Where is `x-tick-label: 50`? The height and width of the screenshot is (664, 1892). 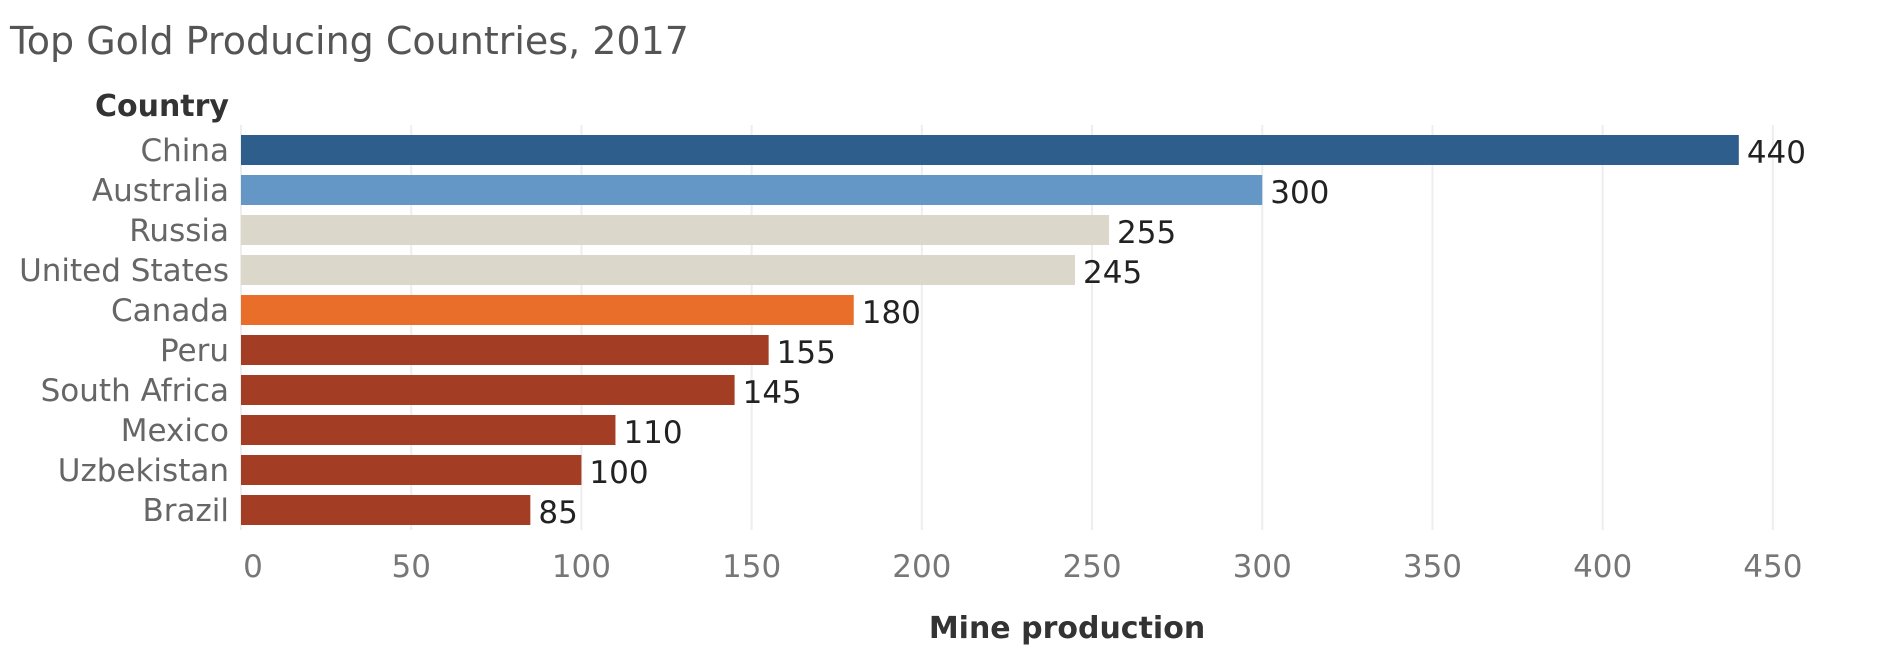
x-tick-label: 50 is located at coordinates (410, 567).